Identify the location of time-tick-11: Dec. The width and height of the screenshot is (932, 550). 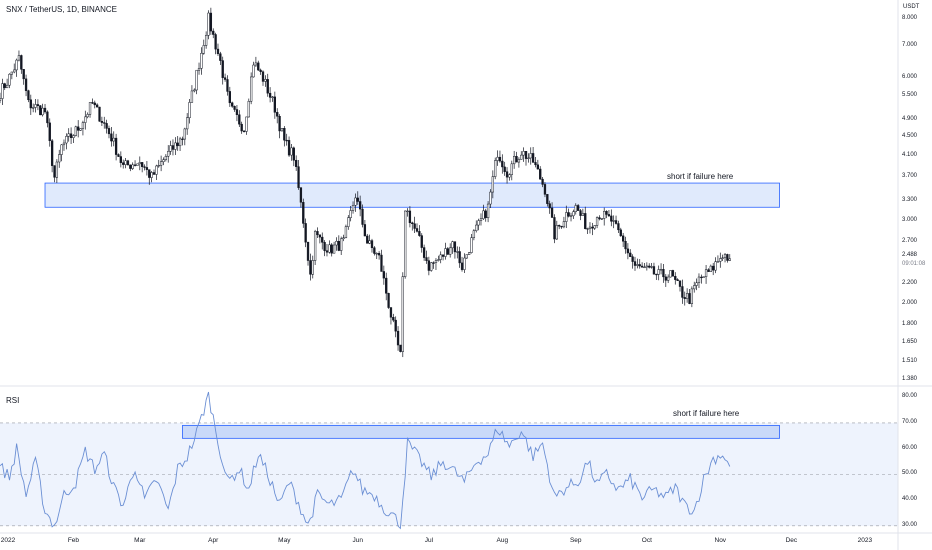
(791, 540).